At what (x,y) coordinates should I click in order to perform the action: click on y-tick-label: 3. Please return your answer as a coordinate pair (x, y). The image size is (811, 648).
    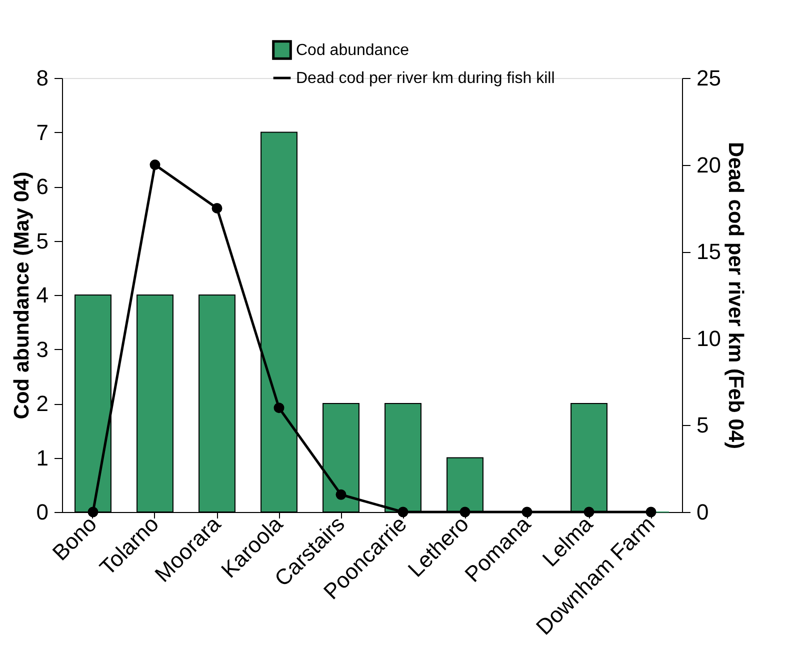
    Looking at the image, I should click on (42, 349).